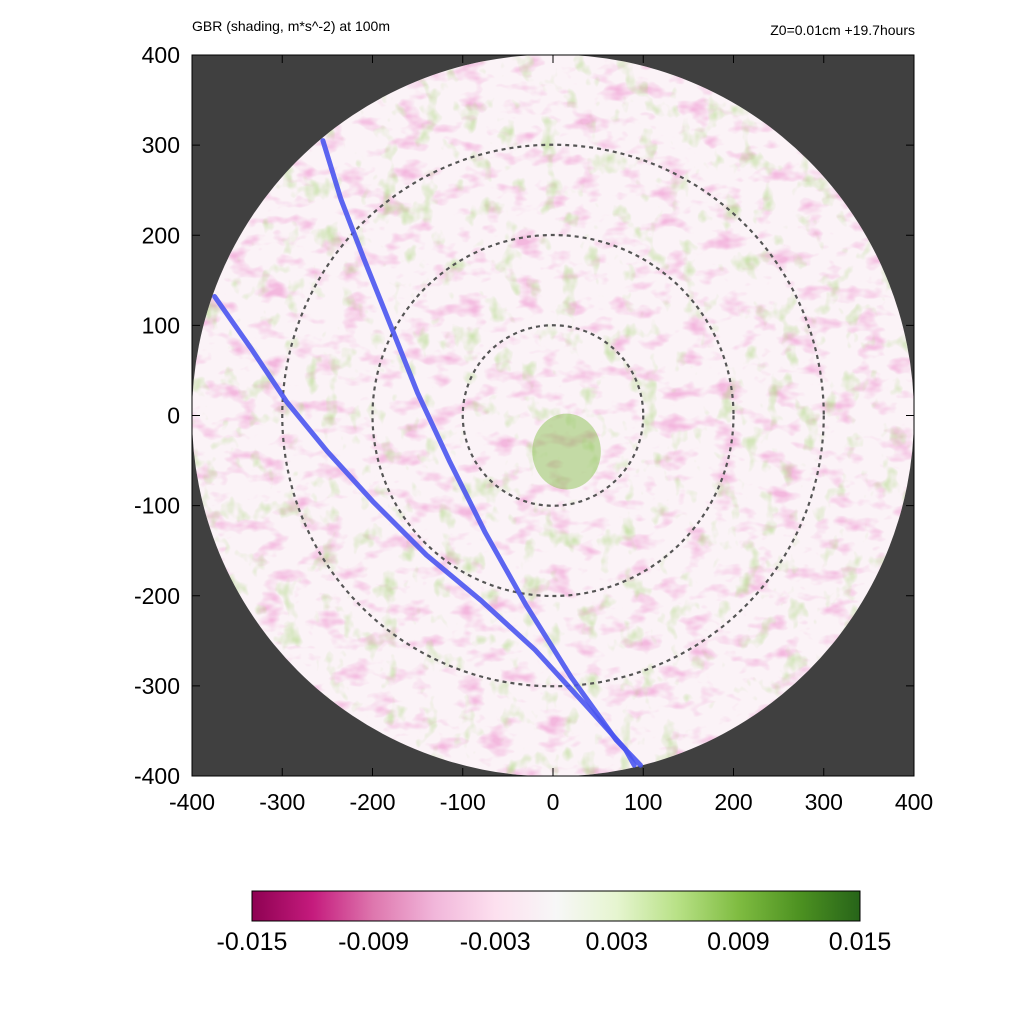 The height and width of the screenshot is (1024, 1024). What do you see at coordinates (161, 55) in the screenshot?
I see `y-tick-label: 400` at bounding box center [161, 55].